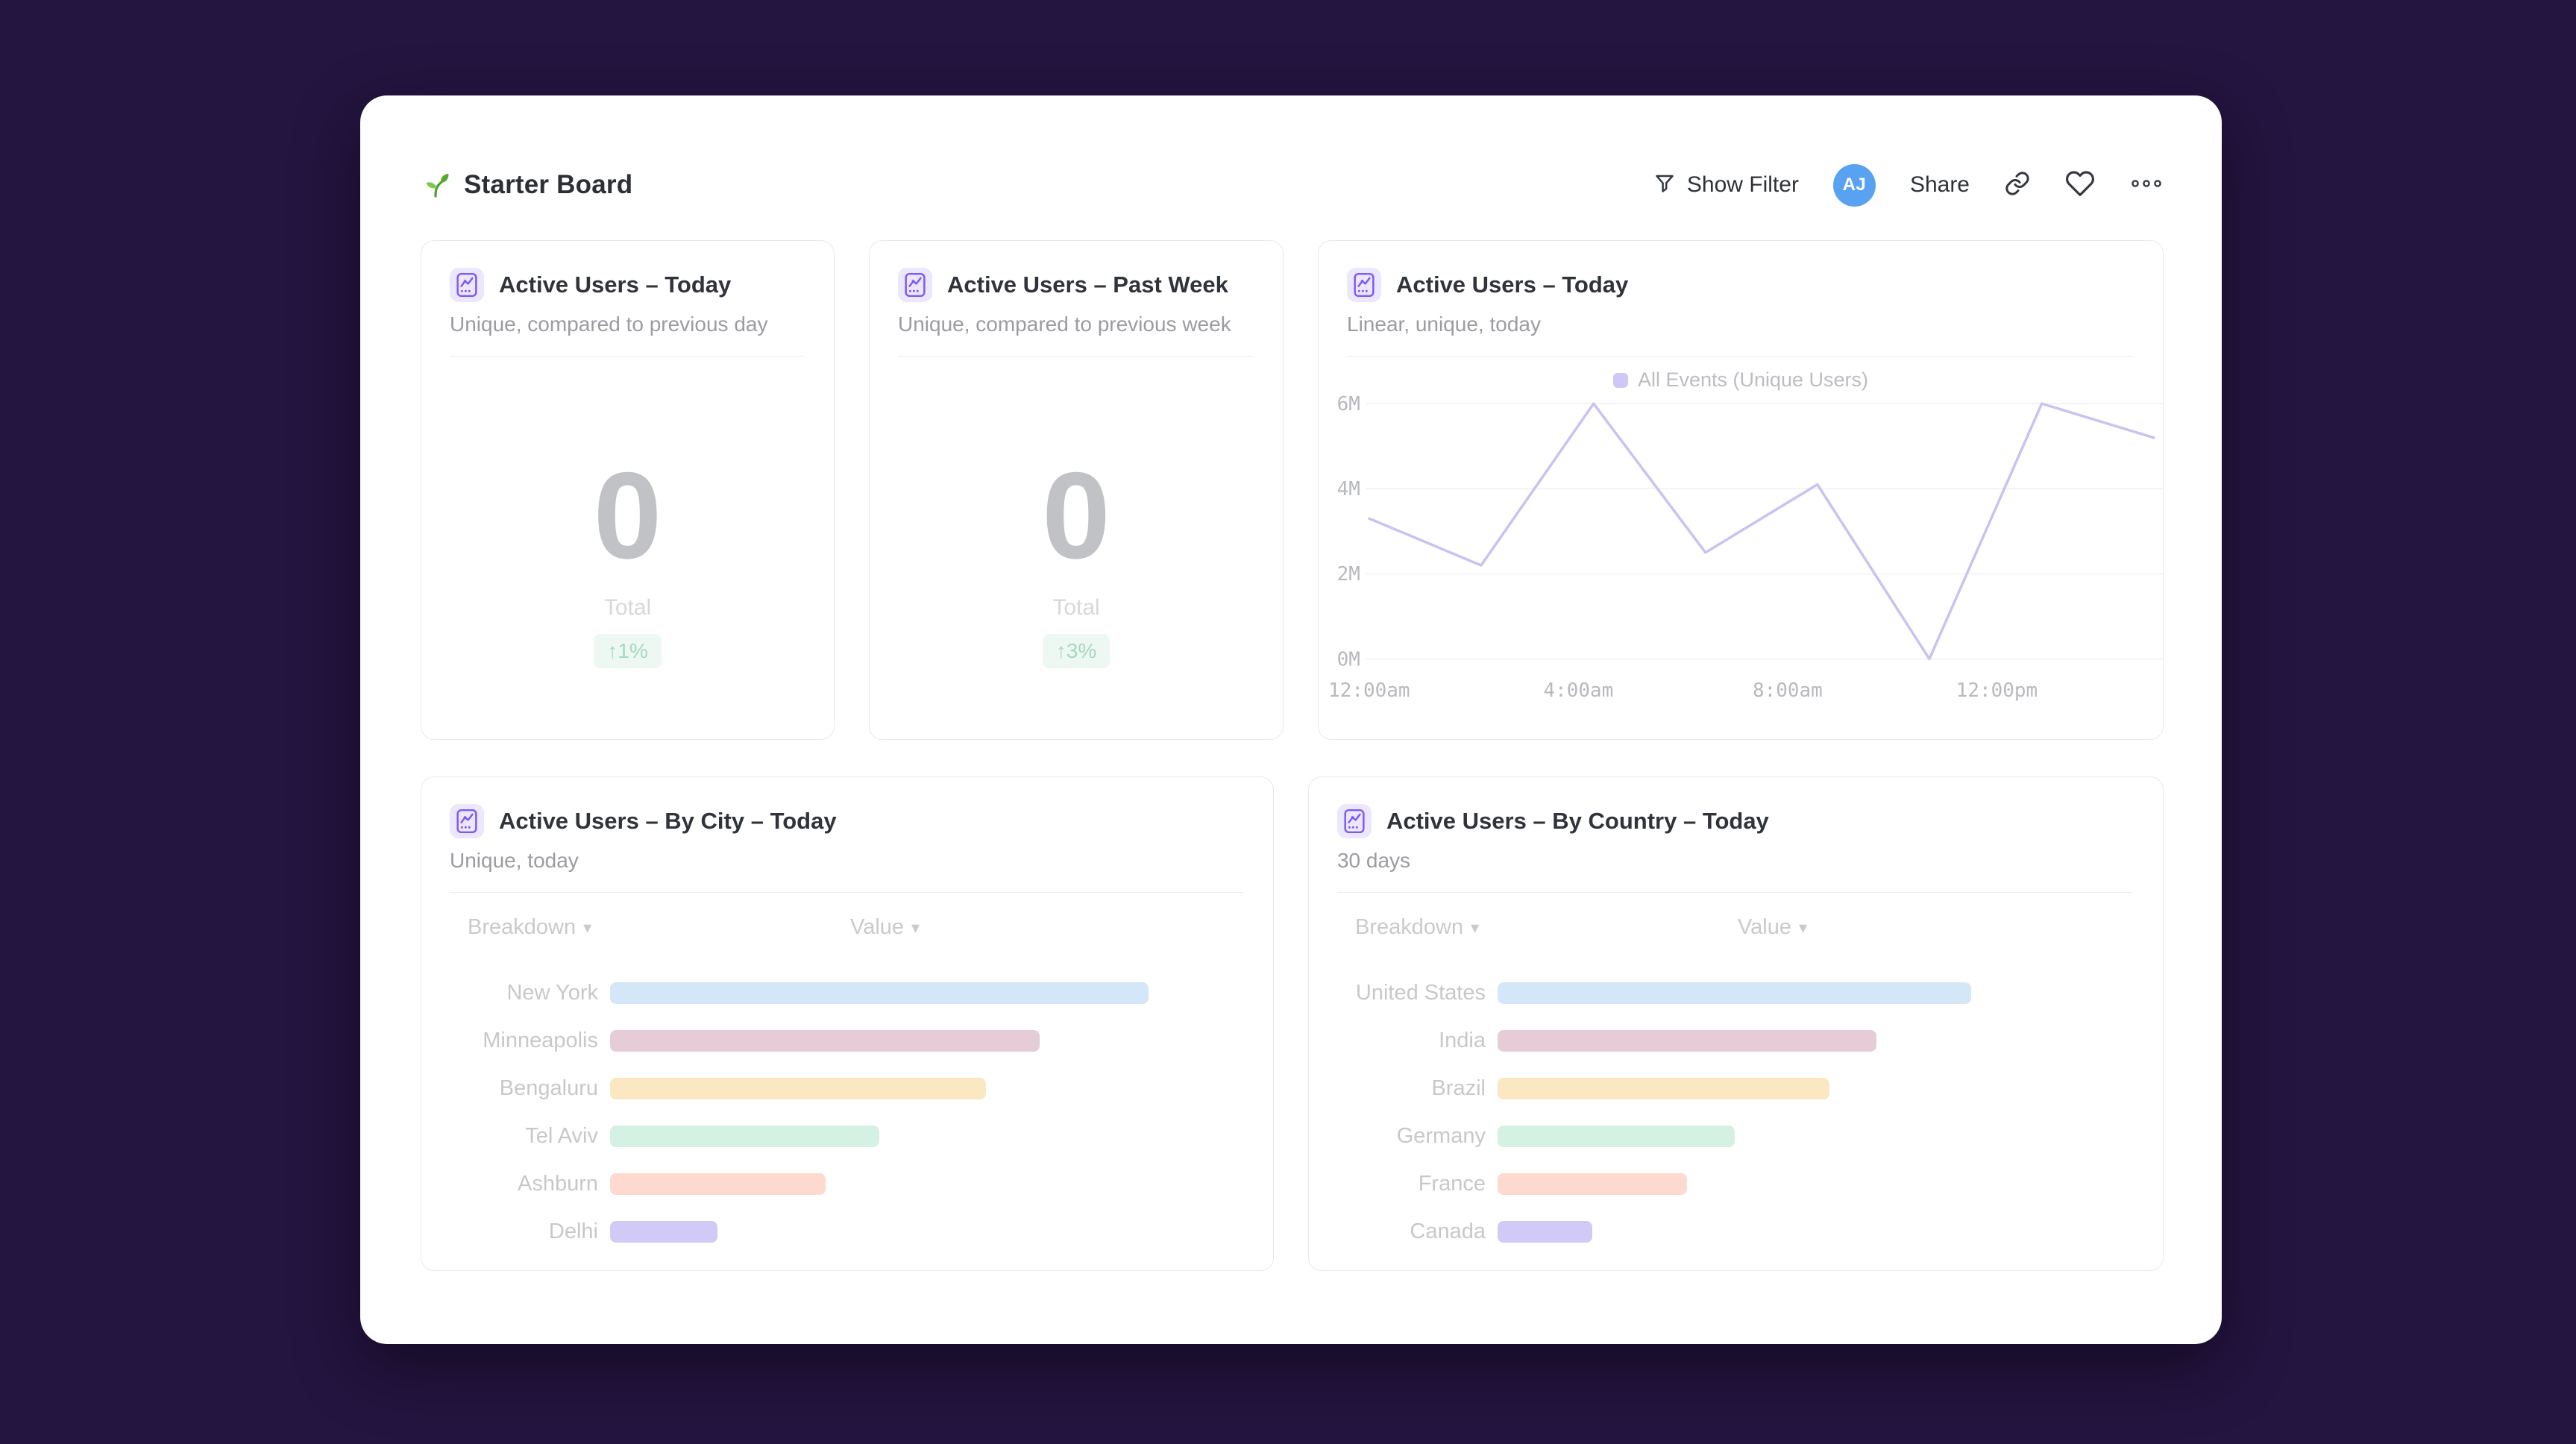  Describe the element at coordinates (1620, 380) in the screenshot. I see `legend-swatch` at that location.